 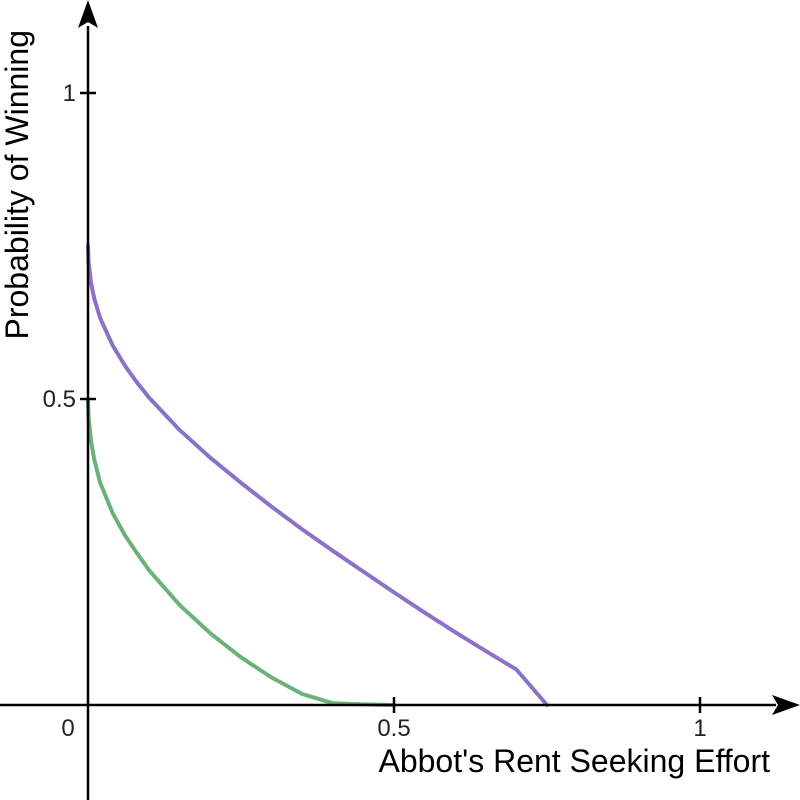 What do you see at coordinates (17, 184) in the screenshot?
I see `y-axis-title: Probability of Winning` at bounding box center [17, 184].